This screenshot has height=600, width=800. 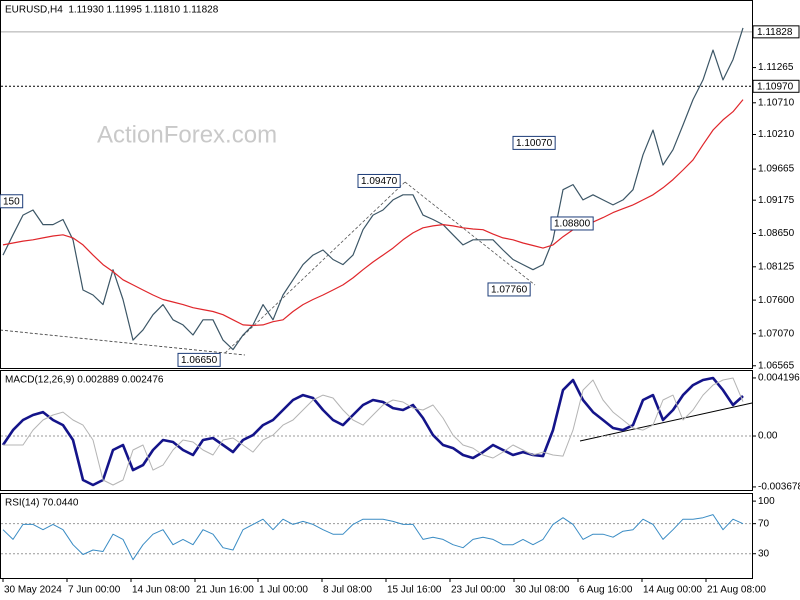 I want to click on y-tick-label: 0.004196, so click(x=779, y=378).